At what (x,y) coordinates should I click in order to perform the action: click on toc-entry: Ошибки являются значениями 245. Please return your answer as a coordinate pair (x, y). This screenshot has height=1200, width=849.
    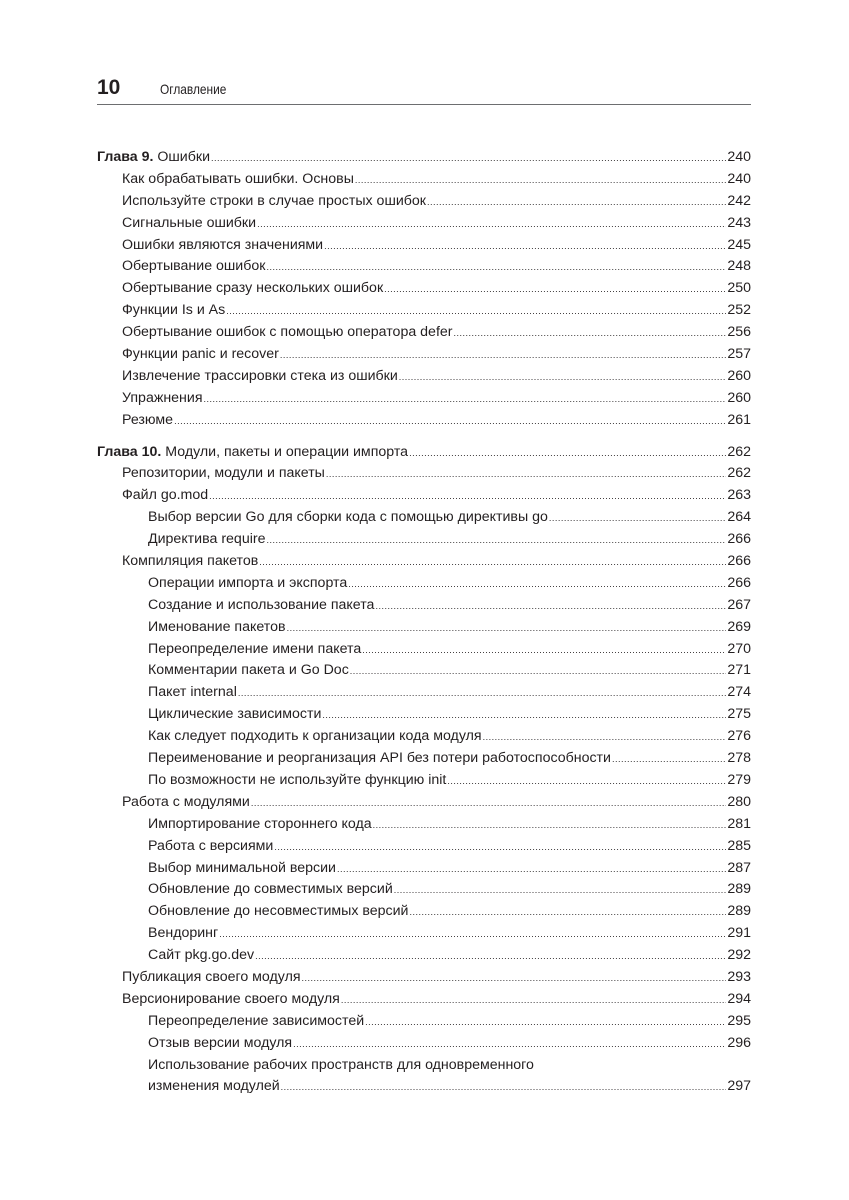
    Looking at the image, I should click on (424, 246).